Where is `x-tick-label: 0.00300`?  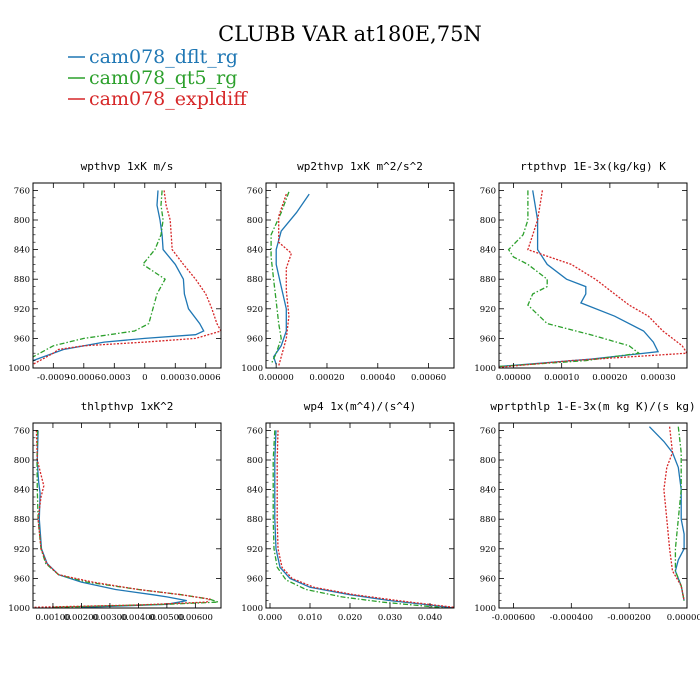 x-tick-label: 0.00300 is located at coordinates (109, 618).